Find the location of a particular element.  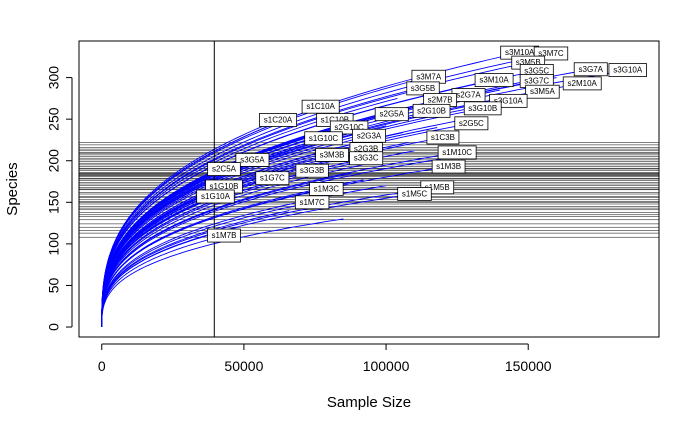

curve-label-text: s2G3A is located at coordinates (369, 135).